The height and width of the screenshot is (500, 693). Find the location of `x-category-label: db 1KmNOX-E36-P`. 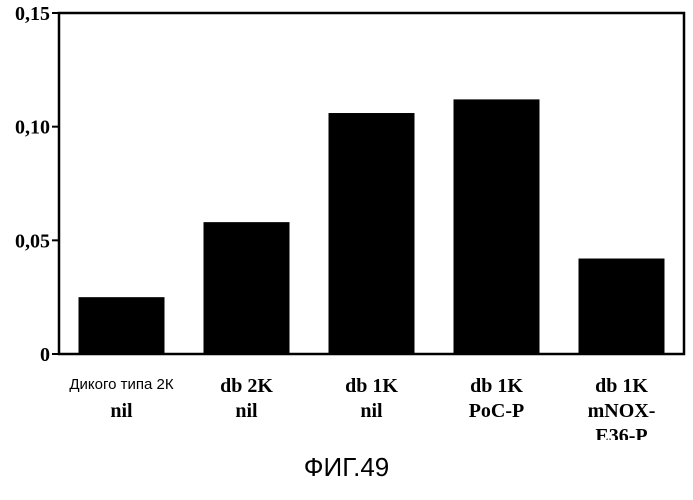

x-category-label: db 1KmNOX-E36-P is located at coordinates (622, 407).